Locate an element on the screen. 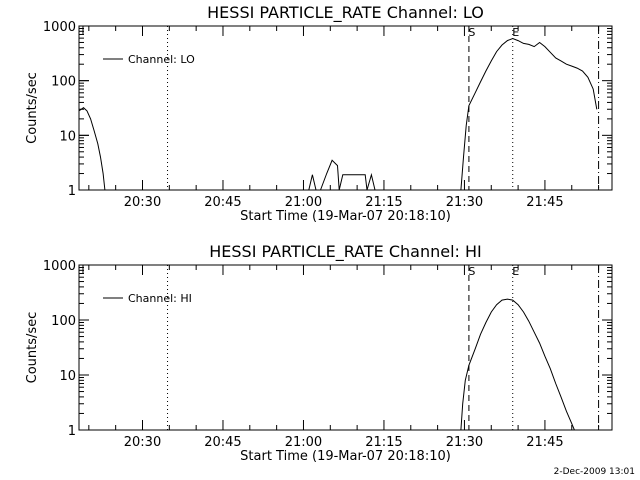  legend-entry: Channel: LO is located at coordinates (161, 59).